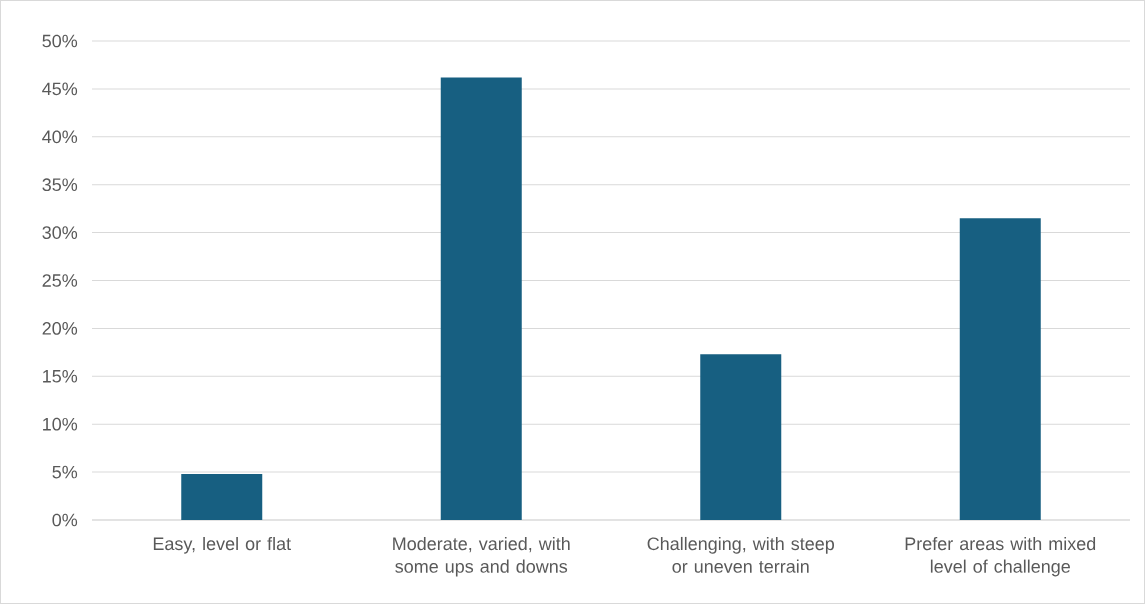 This screenshot has width=1145, height=604. Describe the element at coordinates (65, 472) in the screenshot. I see `y-tick-label: 5%` at that location.